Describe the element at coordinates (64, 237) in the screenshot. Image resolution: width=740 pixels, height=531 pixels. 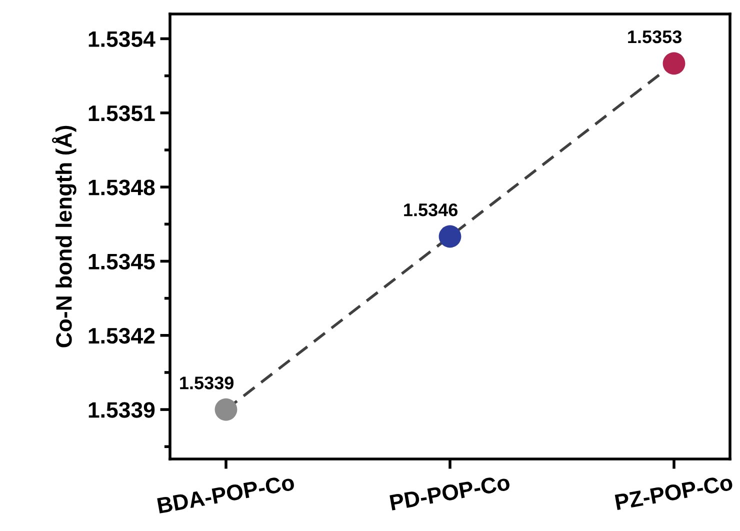
I see `y-axis-title: Co-N bond length (Å)` at that location.